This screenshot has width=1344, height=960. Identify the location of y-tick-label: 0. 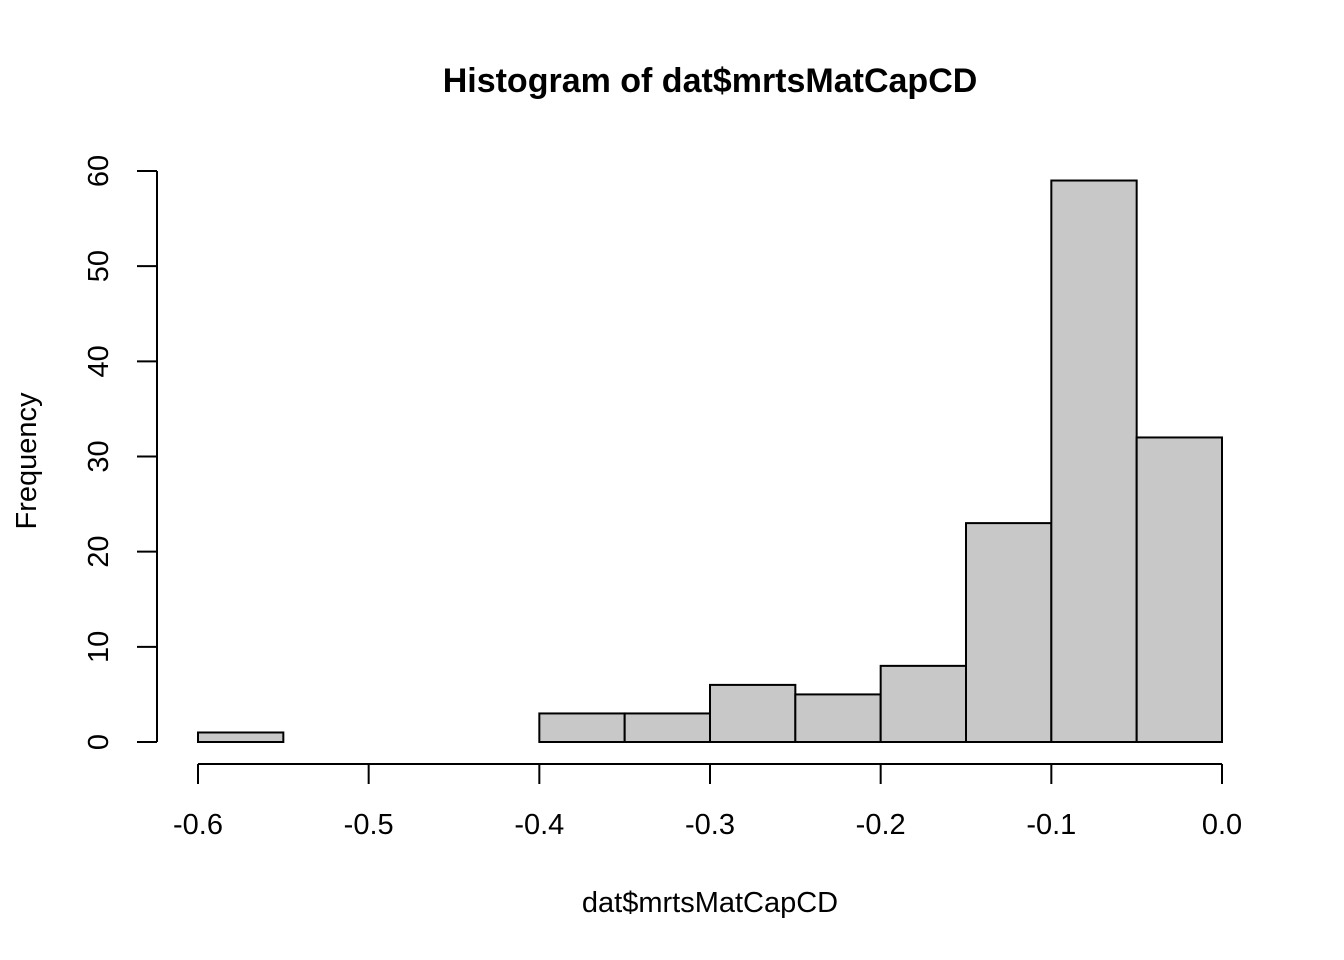
(99, 742).